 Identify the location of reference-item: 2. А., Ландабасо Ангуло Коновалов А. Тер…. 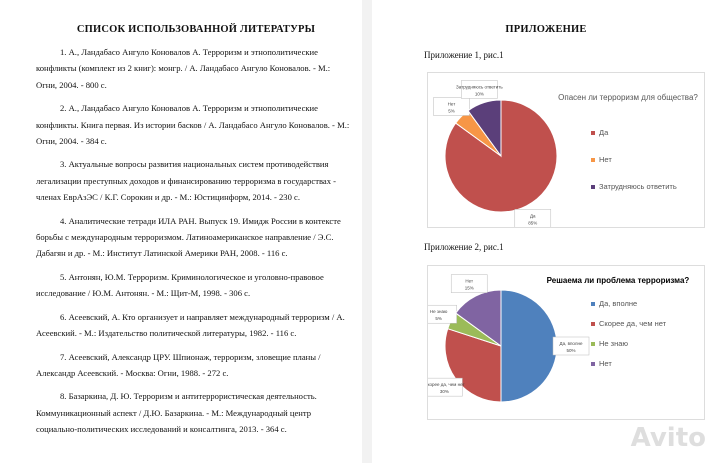
(193, 125).